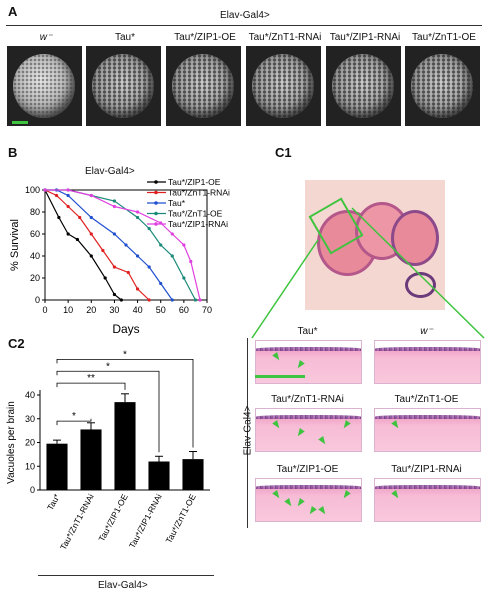 The image size is (488, 601). Describe the element at coordinates (177, 203) in the screenshot. I see `legend-entry: Tau*` at that location.